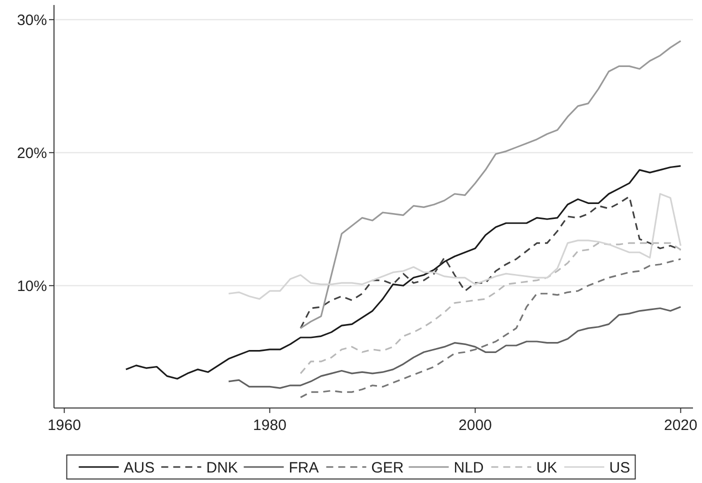  I want to click on x-tick-label: 2000, so click(475, 425).